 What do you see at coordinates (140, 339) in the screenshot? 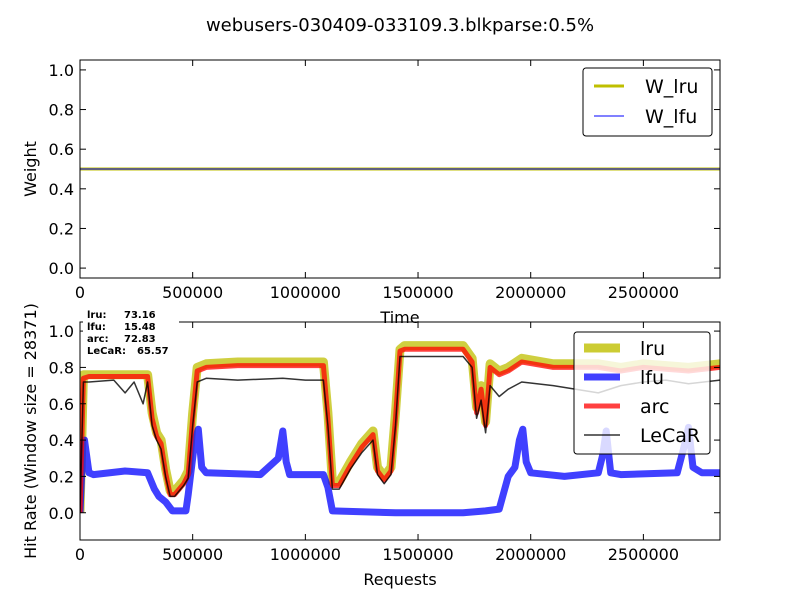
I see `stat-arc-value: 72.83` at bounding box center [140, 339].